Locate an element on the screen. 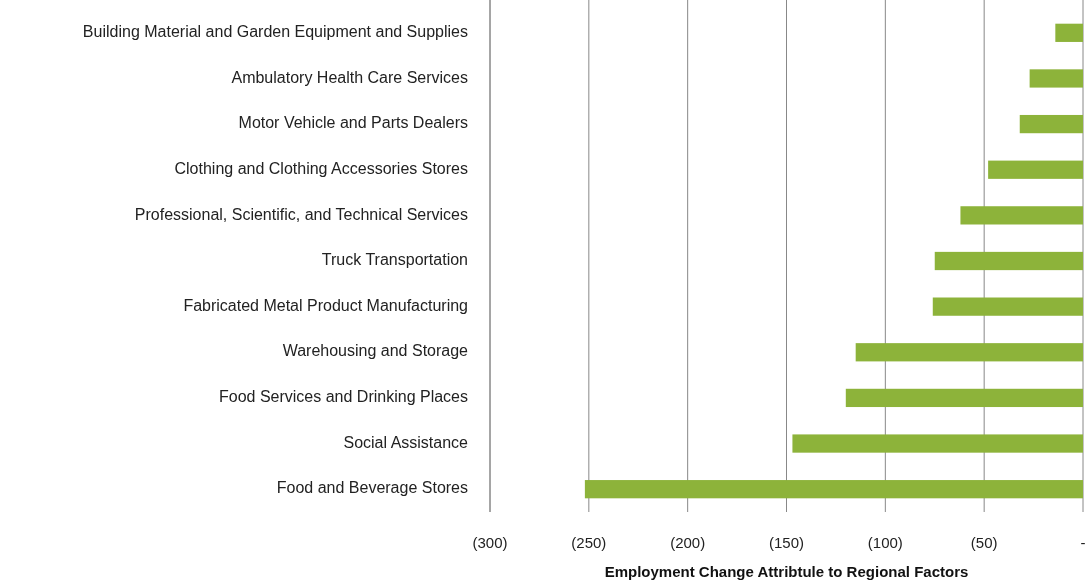  x-tick-label: - is located at coordinates (1082, 542).